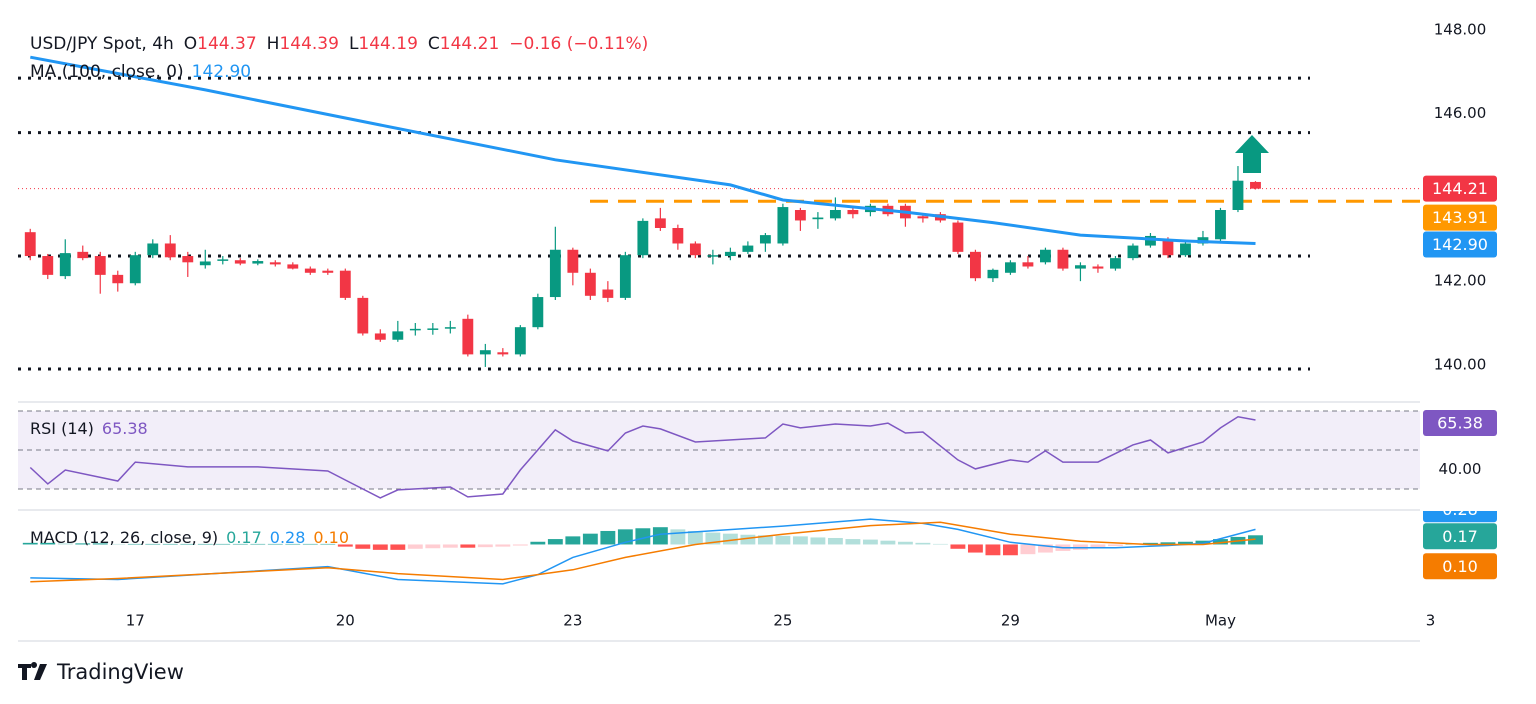  I want to click on price-badge-label: 0.28, so click(1460, 509).